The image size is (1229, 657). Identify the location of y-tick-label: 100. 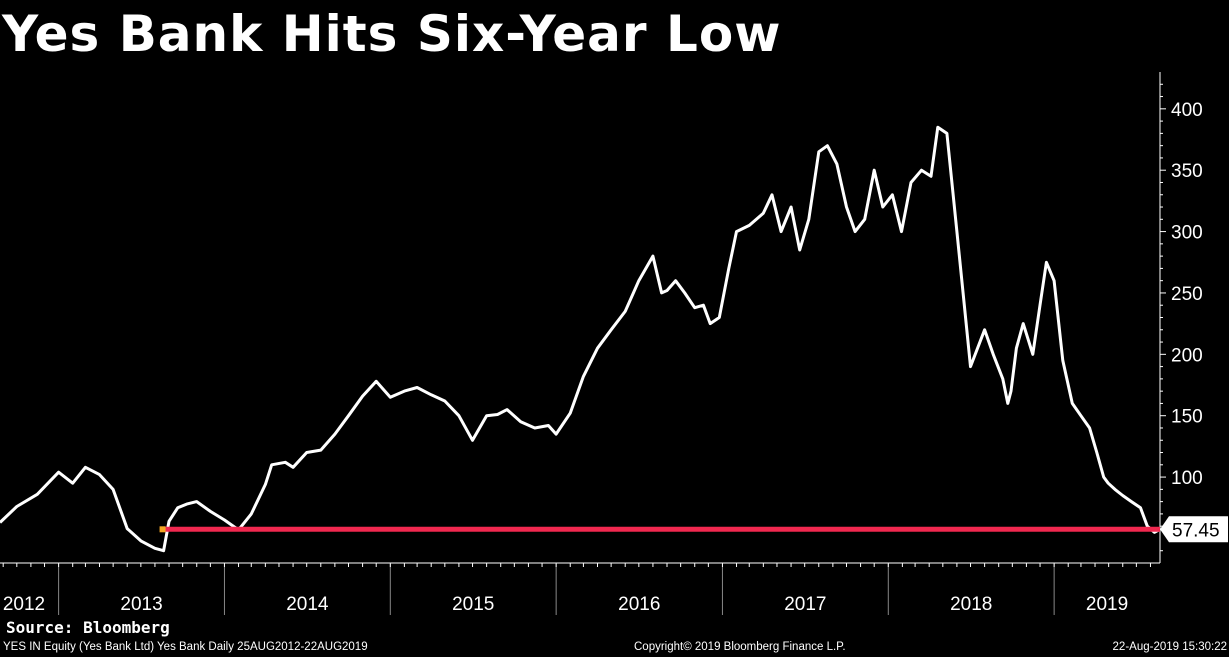
(1187, 478).